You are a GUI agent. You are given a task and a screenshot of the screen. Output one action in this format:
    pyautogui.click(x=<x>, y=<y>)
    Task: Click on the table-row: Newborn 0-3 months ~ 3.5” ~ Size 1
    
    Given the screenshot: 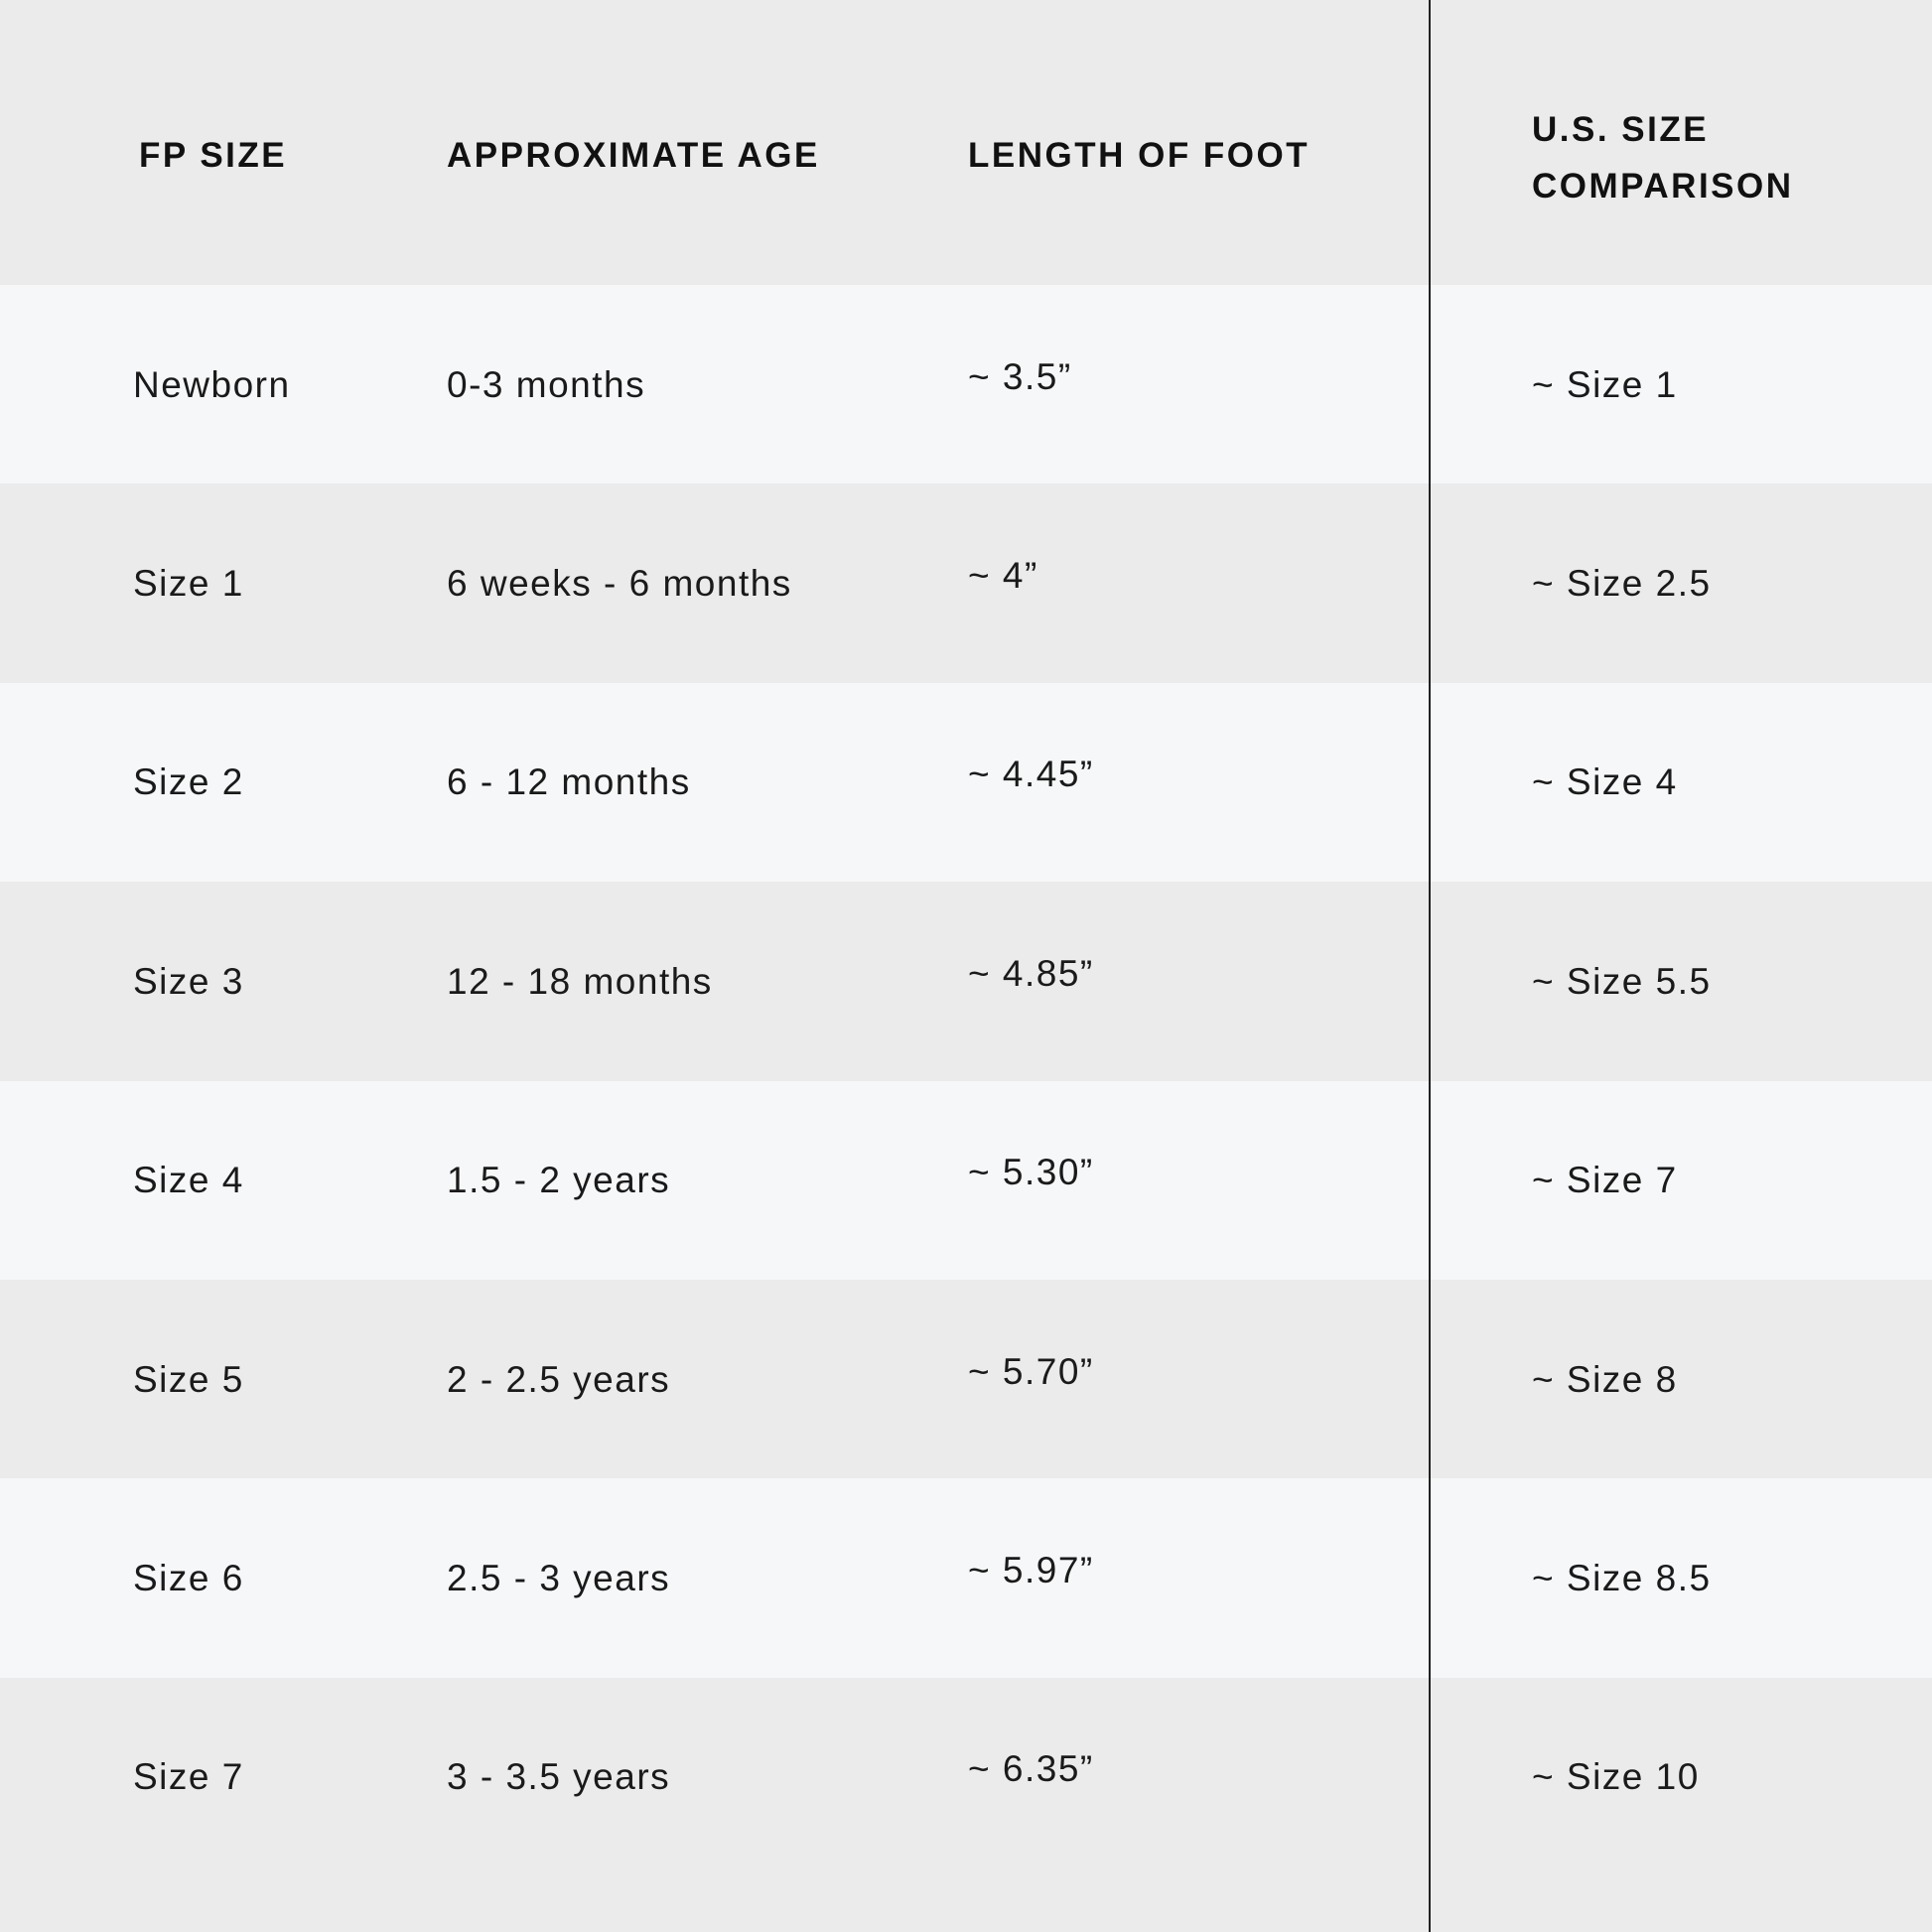 What is the action you would take?
    pyautogui.click(x=966, y=385)
    